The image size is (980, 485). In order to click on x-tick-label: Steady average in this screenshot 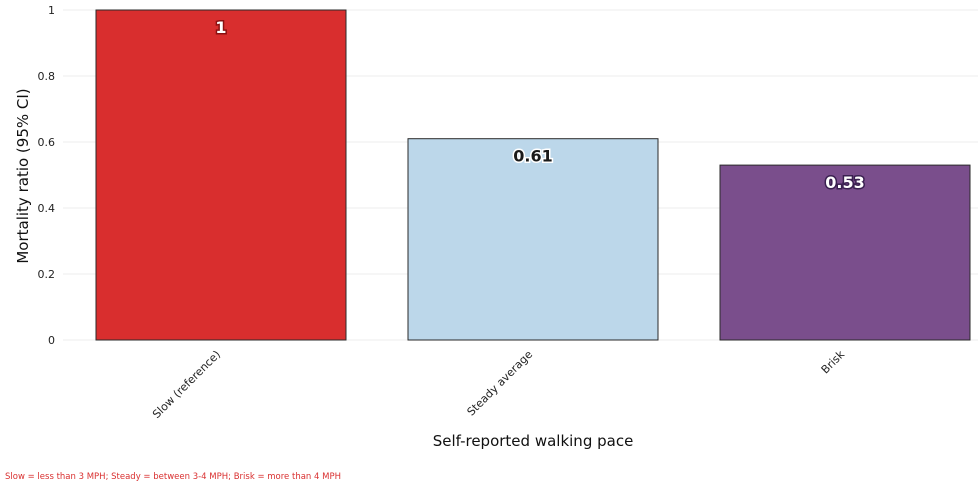, I will do `click(500, 383)`.